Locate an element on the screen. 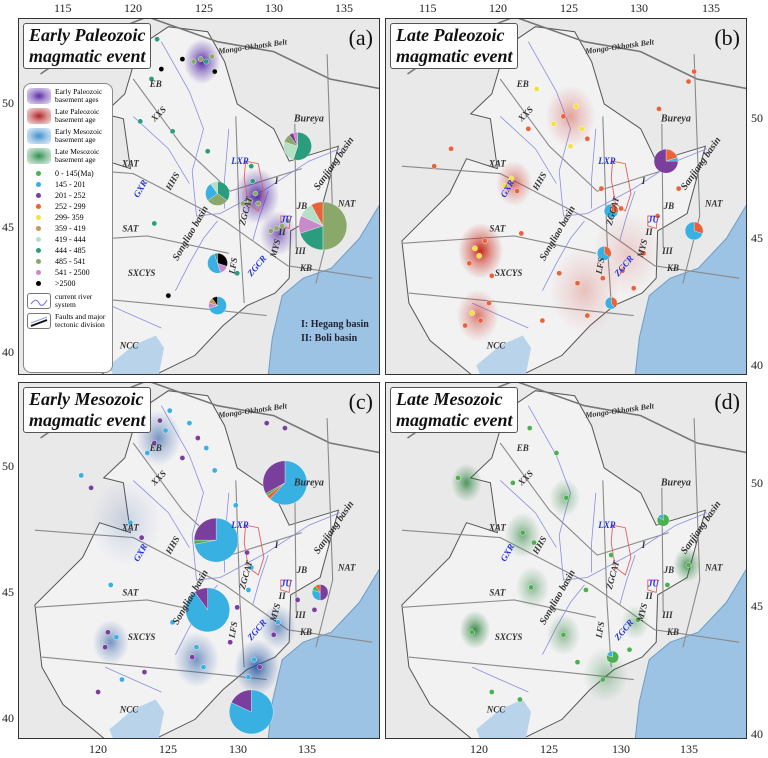 The width and height of the screenshot is (768, 758). legend-age-item: 252 - 299 is located at coordinates (68, 206).